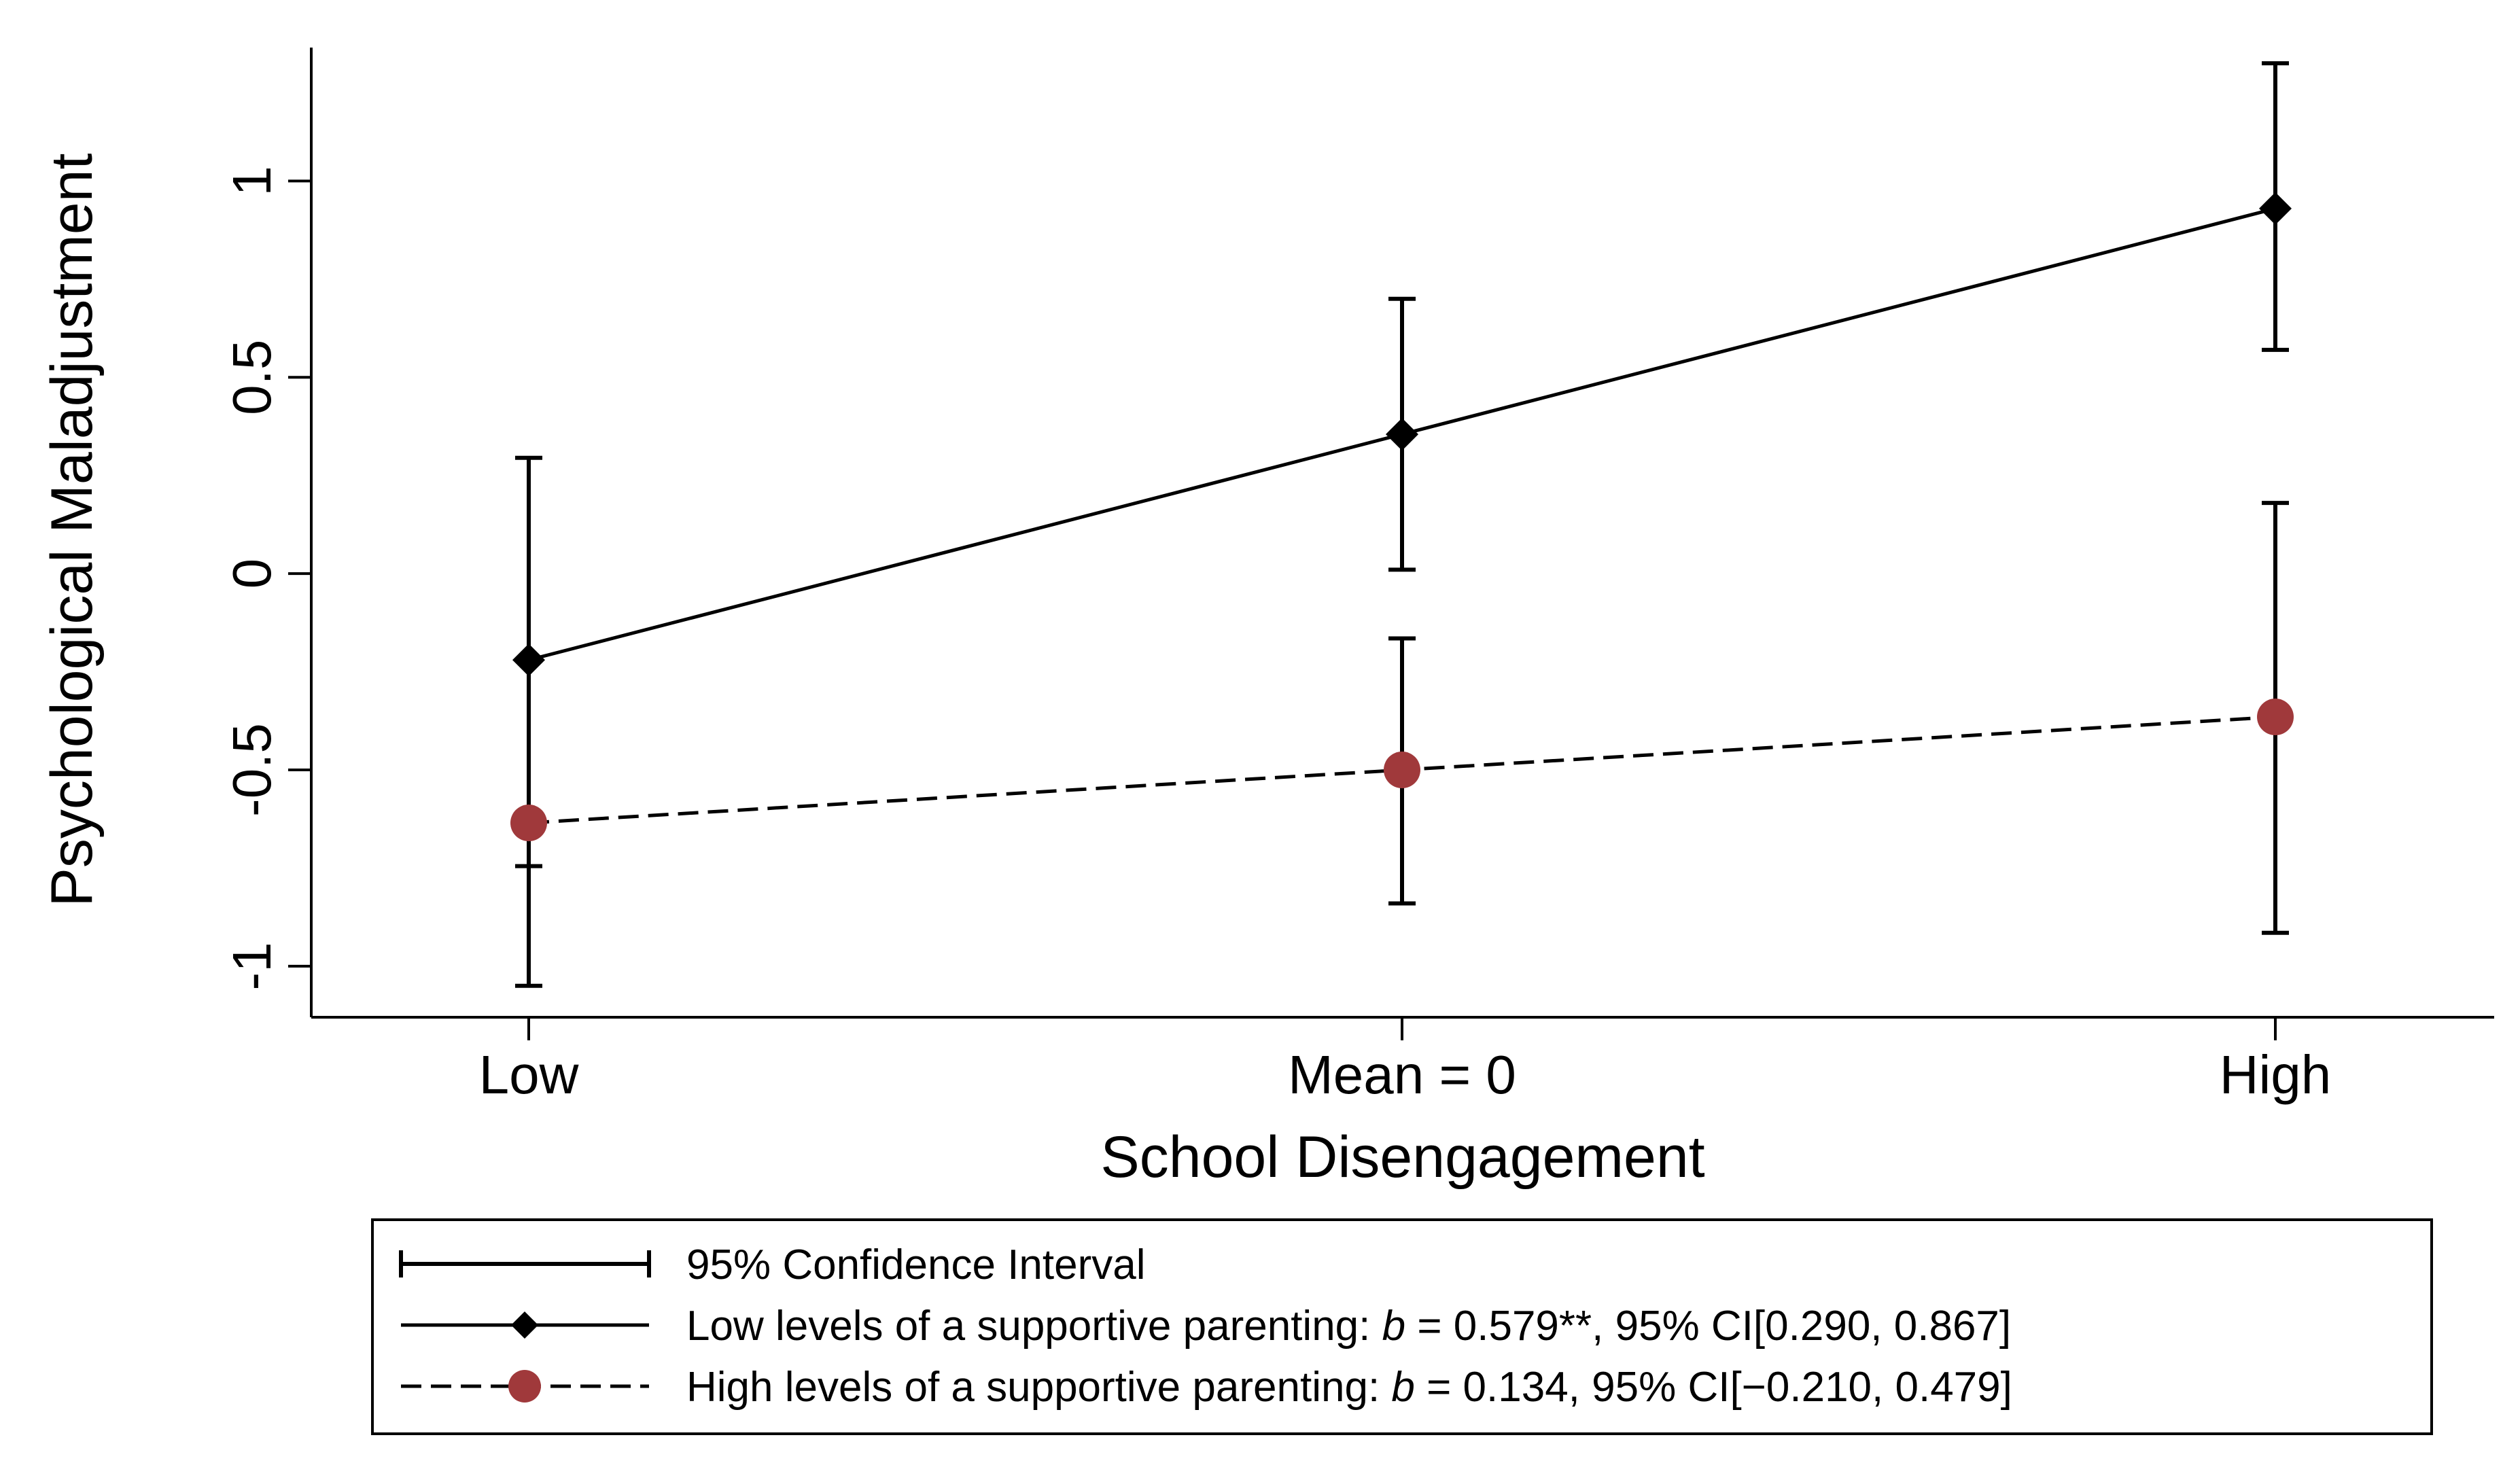 The image size is (2520, 1463). I want to click on legend-ci-item: 95% Confidence Interval, so click(773, 1264).